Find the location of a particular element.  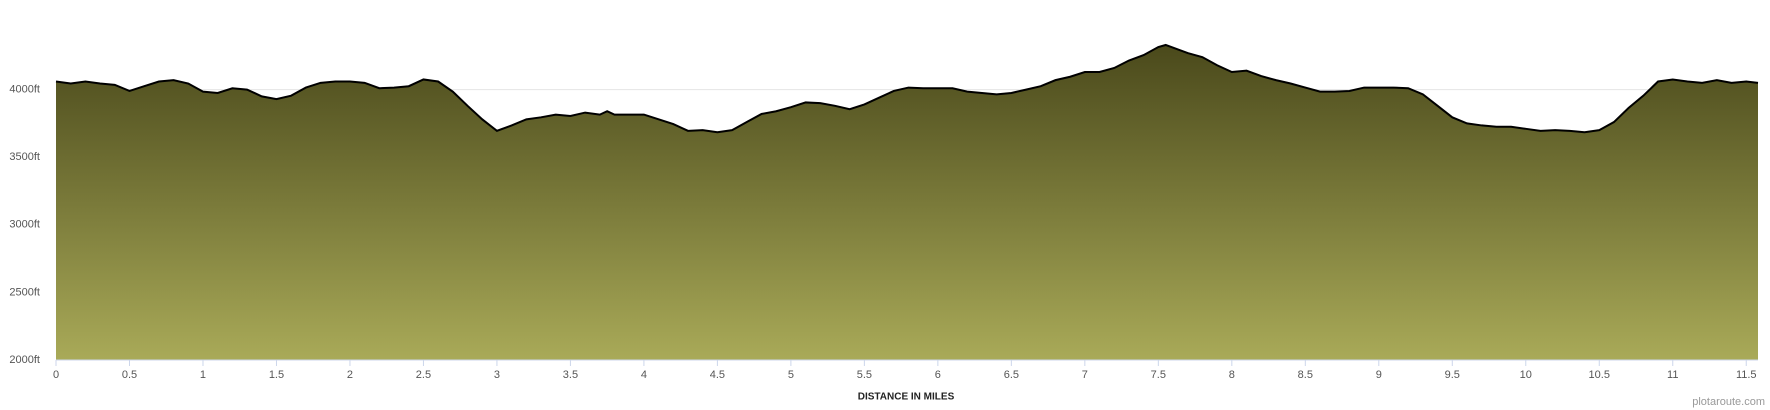

x-tick-label: 1.5 is located at coordinates (276, 375).